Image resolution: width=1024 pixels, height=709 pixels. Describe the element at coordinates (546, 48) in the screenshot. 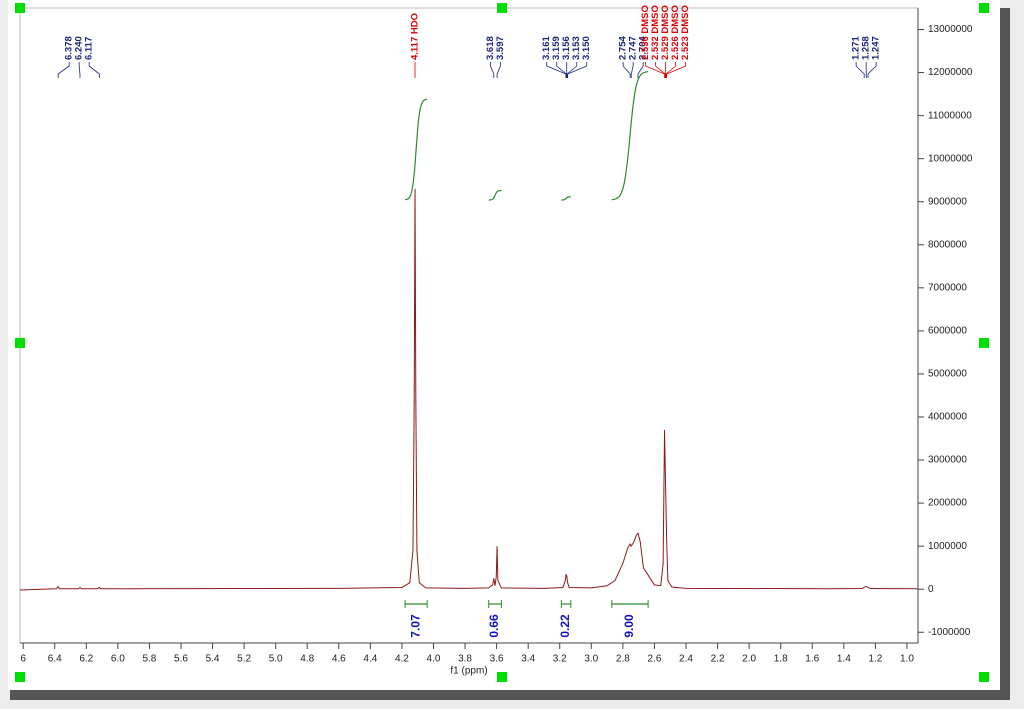

I see `peak-label: 3.161` at that location.